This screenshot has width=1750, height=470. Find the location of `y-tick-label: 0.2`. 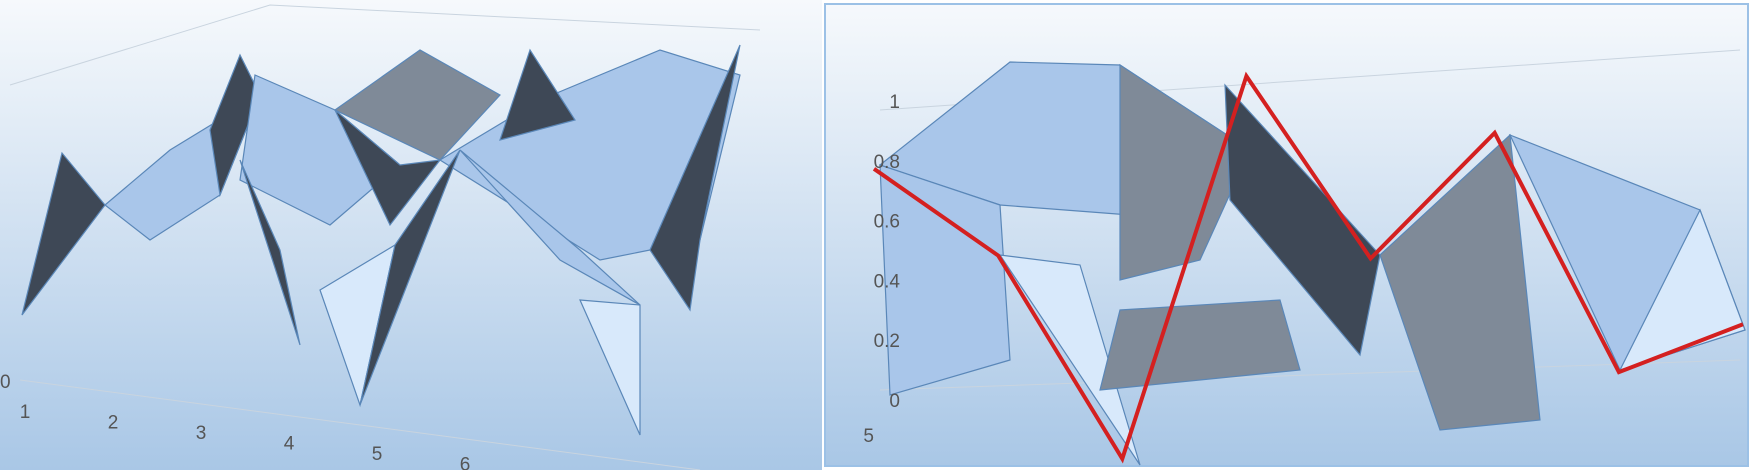

y-tick-label: 0.2 is located at coordinates (887, 341).